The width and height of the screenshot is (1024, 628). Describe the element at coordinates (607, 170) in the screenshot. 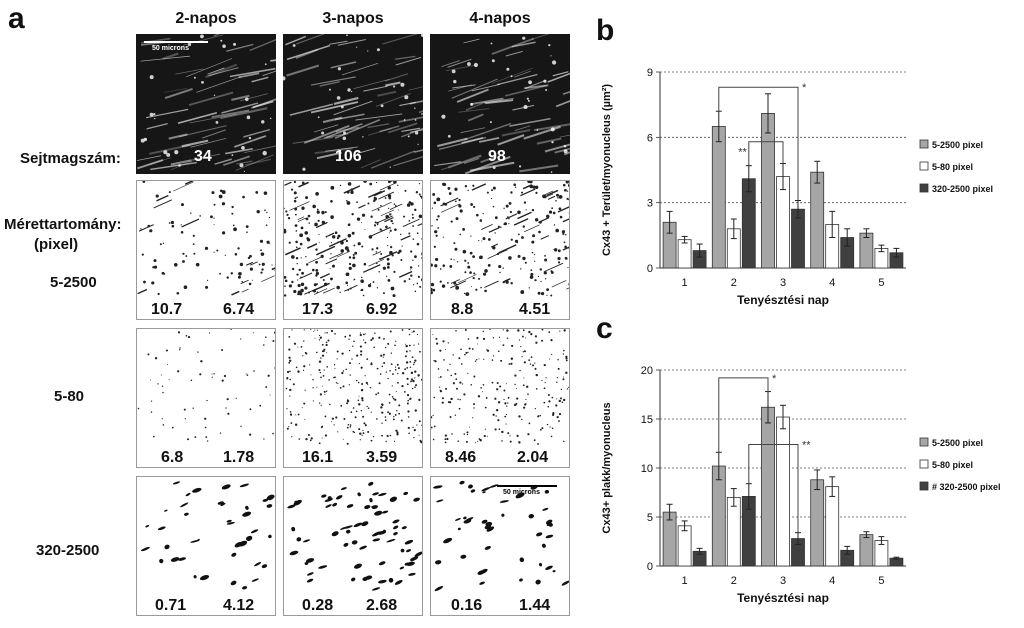

I see `y-axis-label: Cx43 + Terület/myonucleus (µm²)` at that location.